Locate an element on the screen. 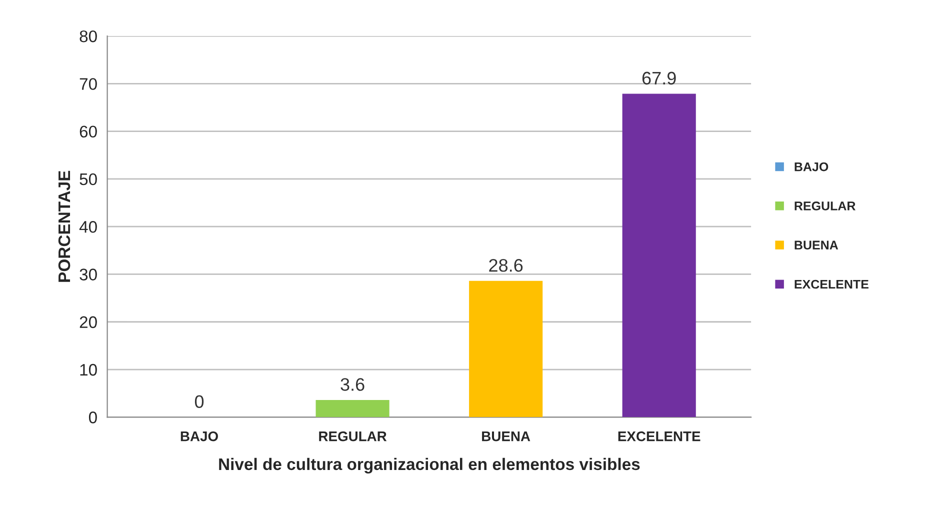 This screenshot has height=515, width=933. data-label: 67.9 is located at coordinates (659, 78).